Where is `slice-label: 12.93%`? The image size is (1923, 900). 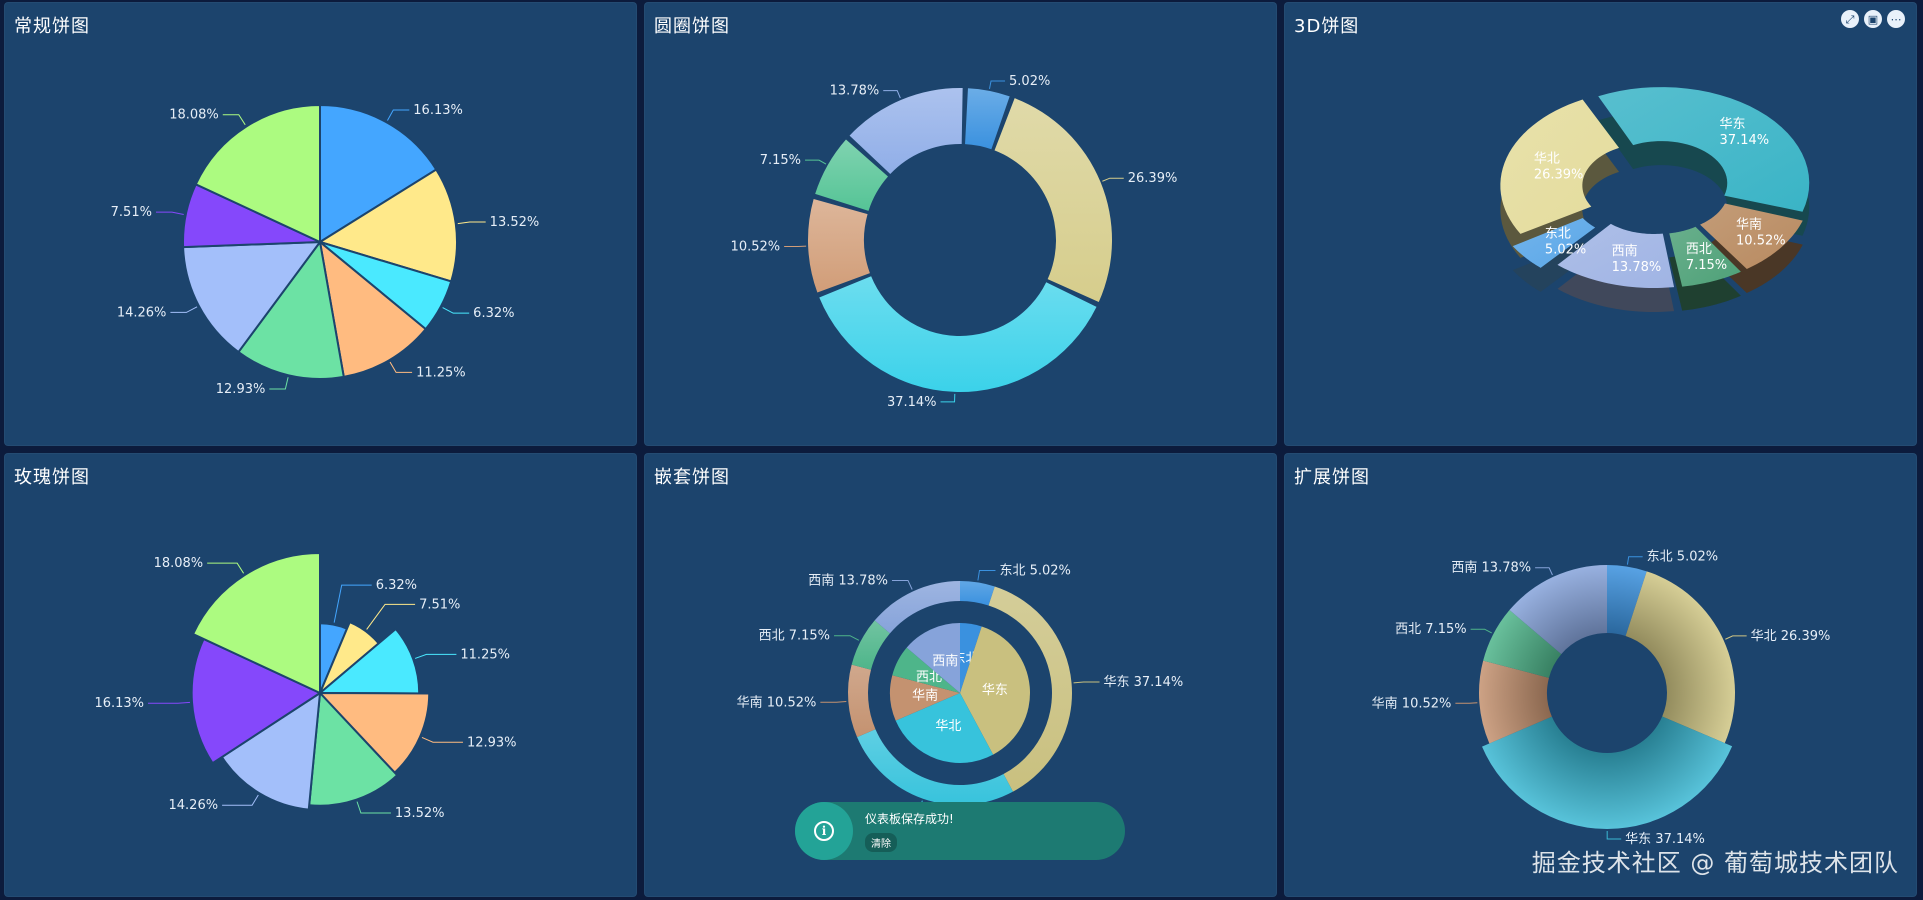
slice-label: 12.93% is located at coordinates (492, 742).